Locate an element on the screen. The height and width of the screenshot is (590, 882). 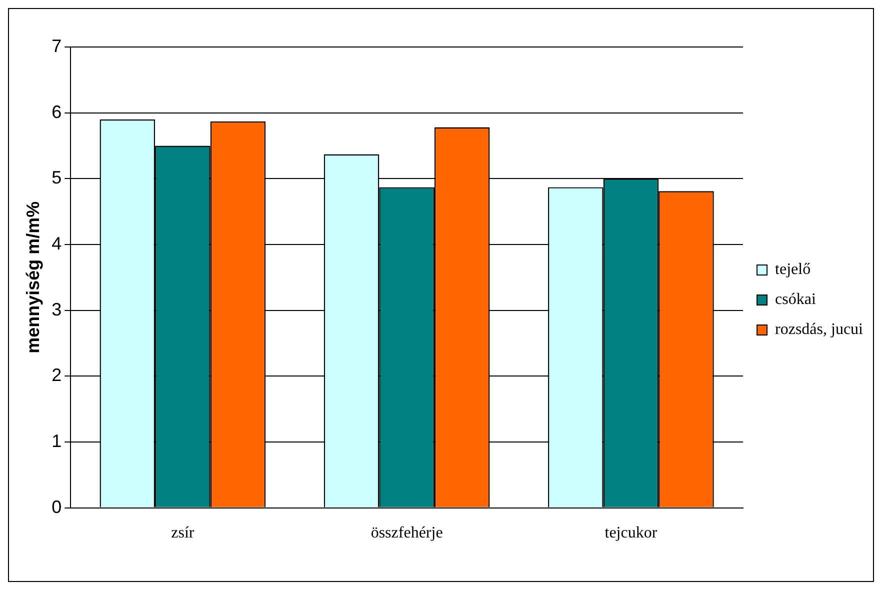
y-tick-label: 4 is located at coordinates (57, 243).